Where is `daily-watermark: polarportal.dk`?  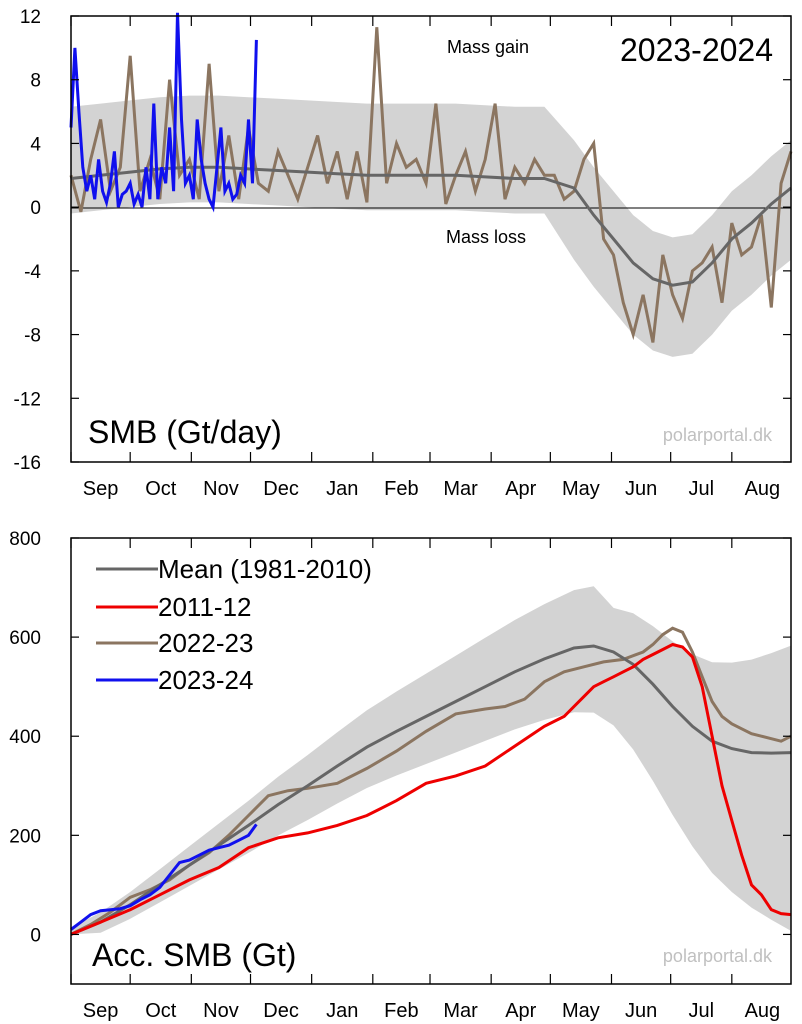
daily-watermark: polarportal.dk is located at coordinates (718, 435).